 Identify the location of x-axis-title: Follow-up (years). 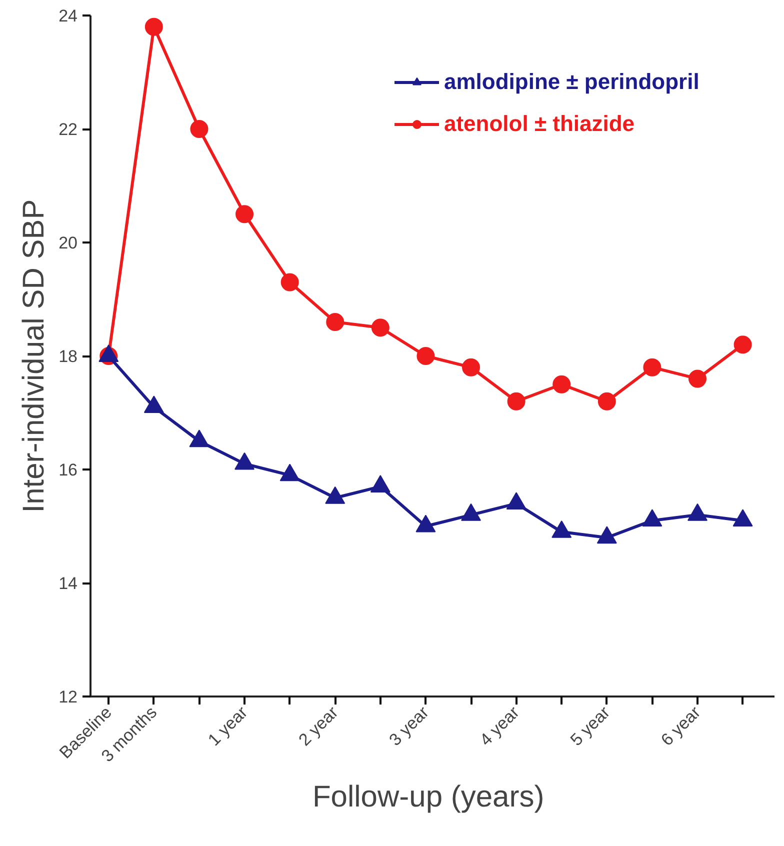
(428, 797).